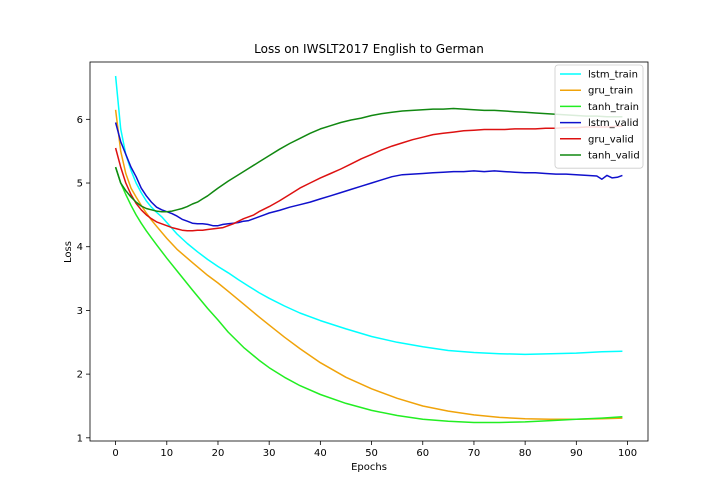 This screenshot has height=504, width=720. I want to click on y-tick-label: 4, so click(80, 247).